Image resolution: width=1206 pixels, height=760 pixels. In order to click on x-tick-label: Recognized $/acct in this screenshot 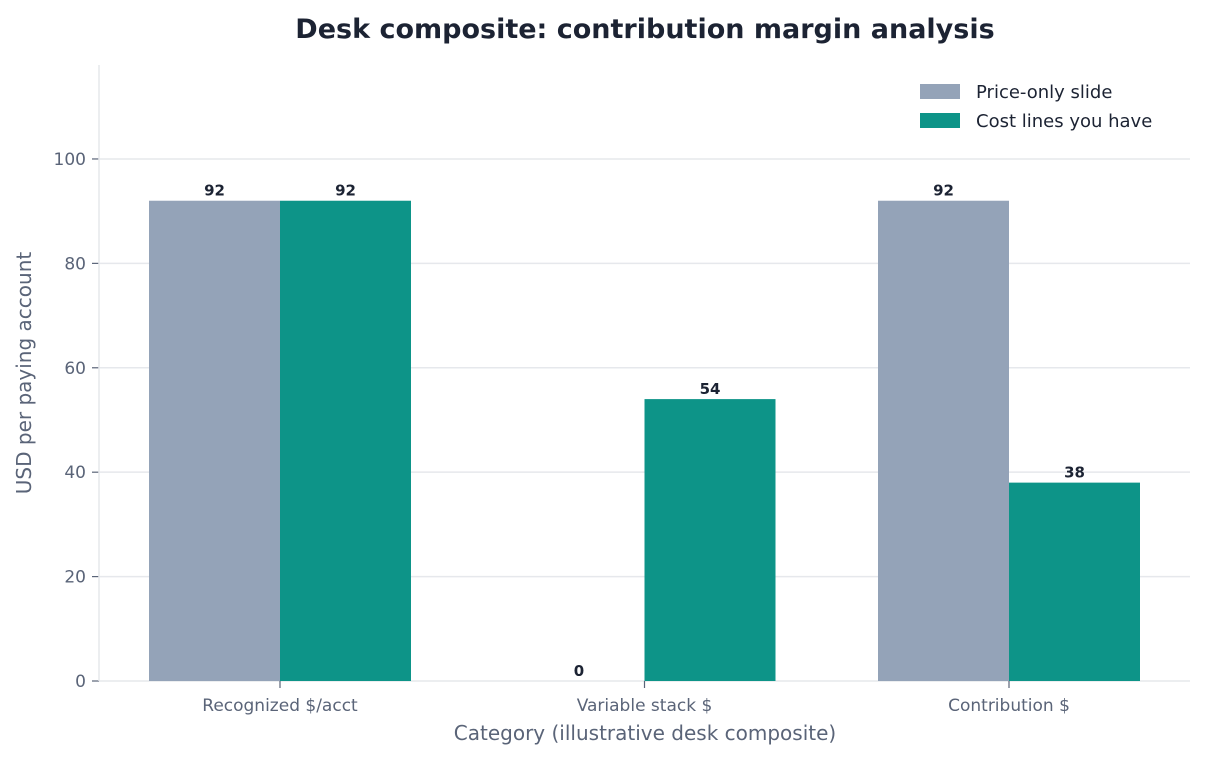, I will do `click(280, 706)`.